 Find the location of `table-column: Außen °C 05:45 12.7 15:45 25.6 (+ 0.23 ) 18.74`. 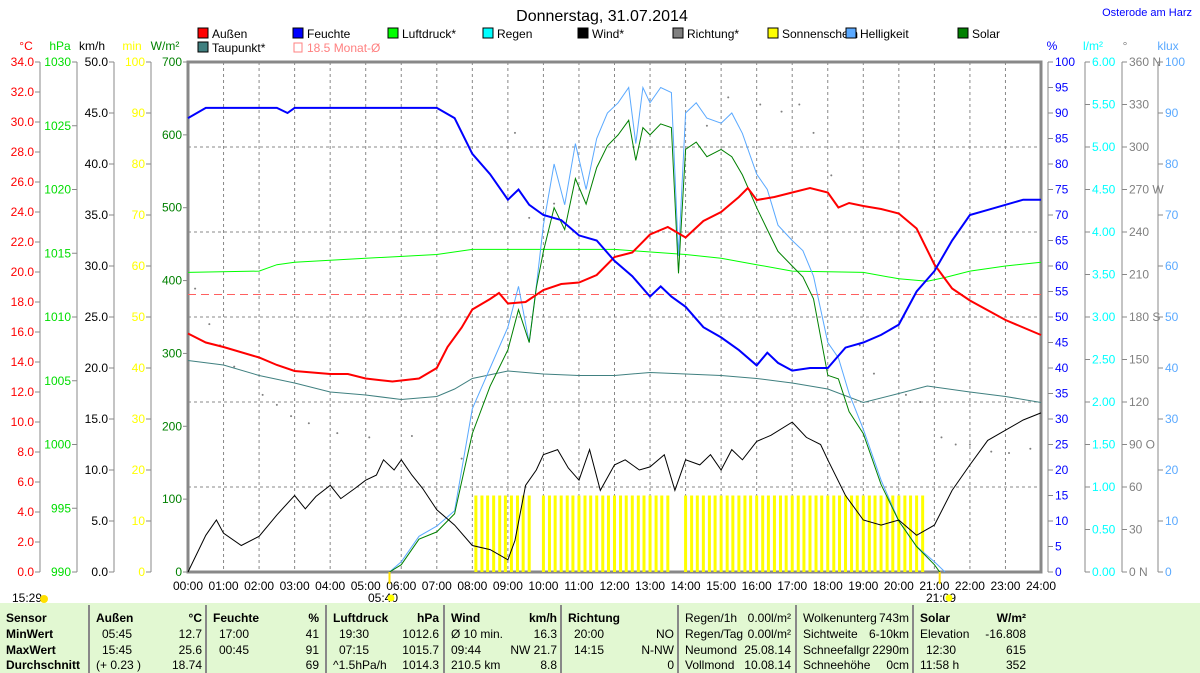

table-column: Außen °C 05:45 12.7 15:45 25.6 (+ 0.23 ) 18.74 is located at coordinates (147, 639).